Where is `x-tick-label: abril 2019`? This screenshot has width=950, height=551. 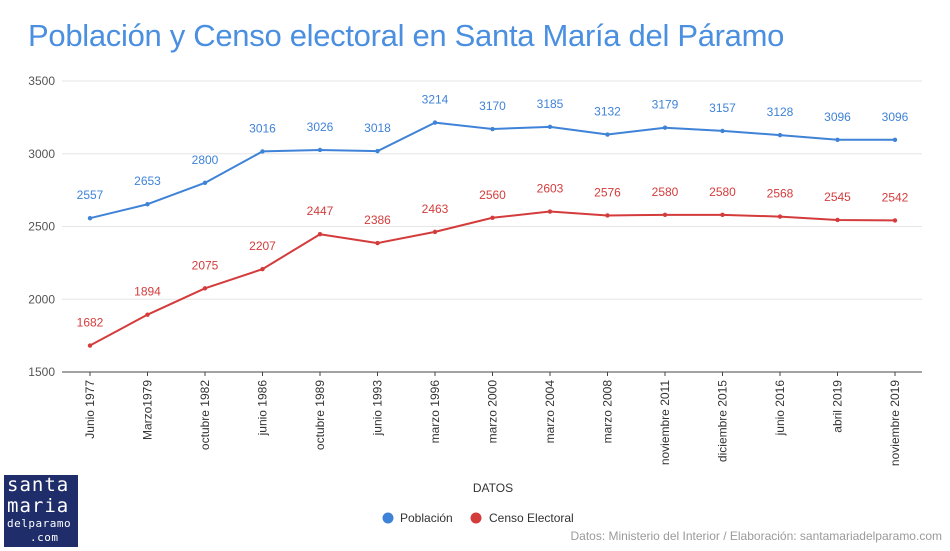
x-tick-label: abril 2019 is located at coordinates (838, 406).